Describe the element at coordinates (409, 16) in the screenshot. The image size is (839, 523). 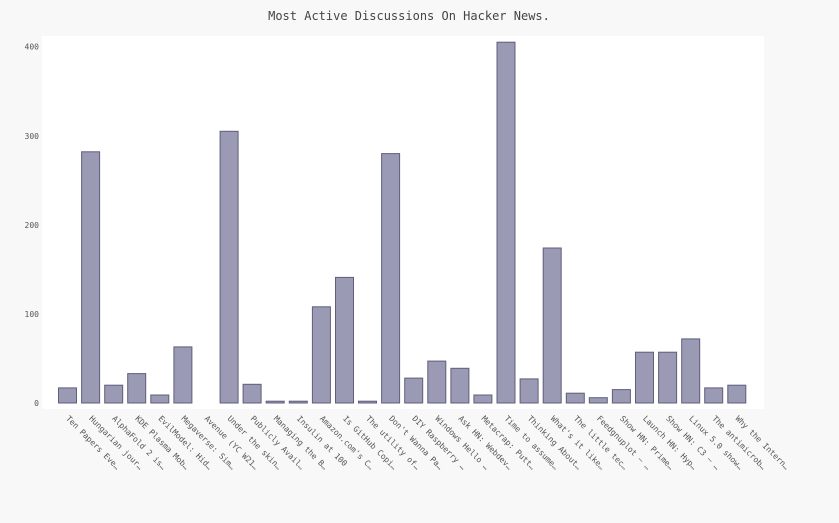
I see `chart-title: Most Active Discussions On Hacker News.` at that location.